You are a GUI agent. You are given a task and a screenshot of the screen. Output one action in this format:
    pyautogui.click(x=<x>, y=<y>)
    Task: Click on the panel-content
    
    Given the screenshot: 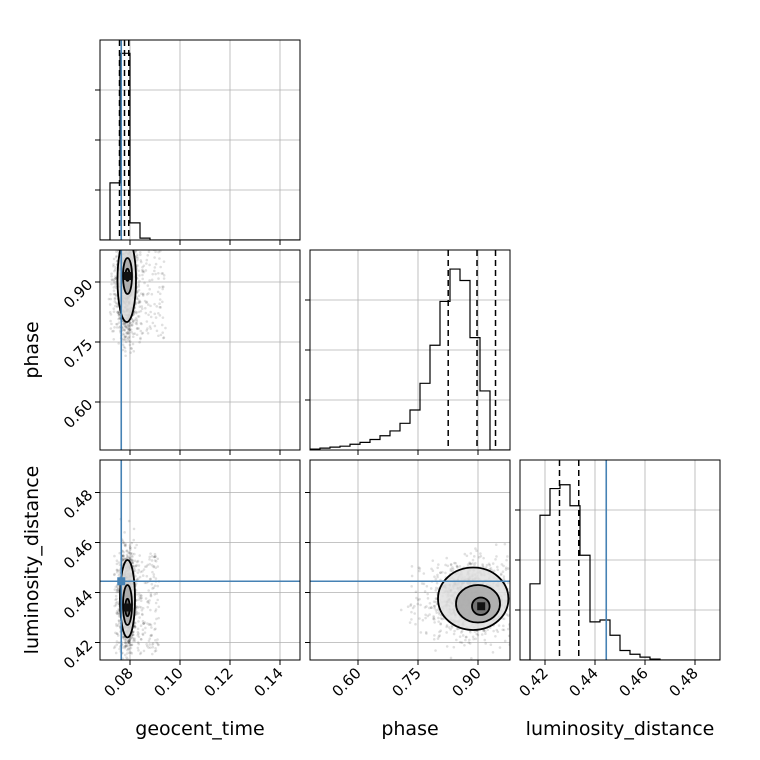 What is the action you would take?
    pyautogui.click(x=200, y=334)
    